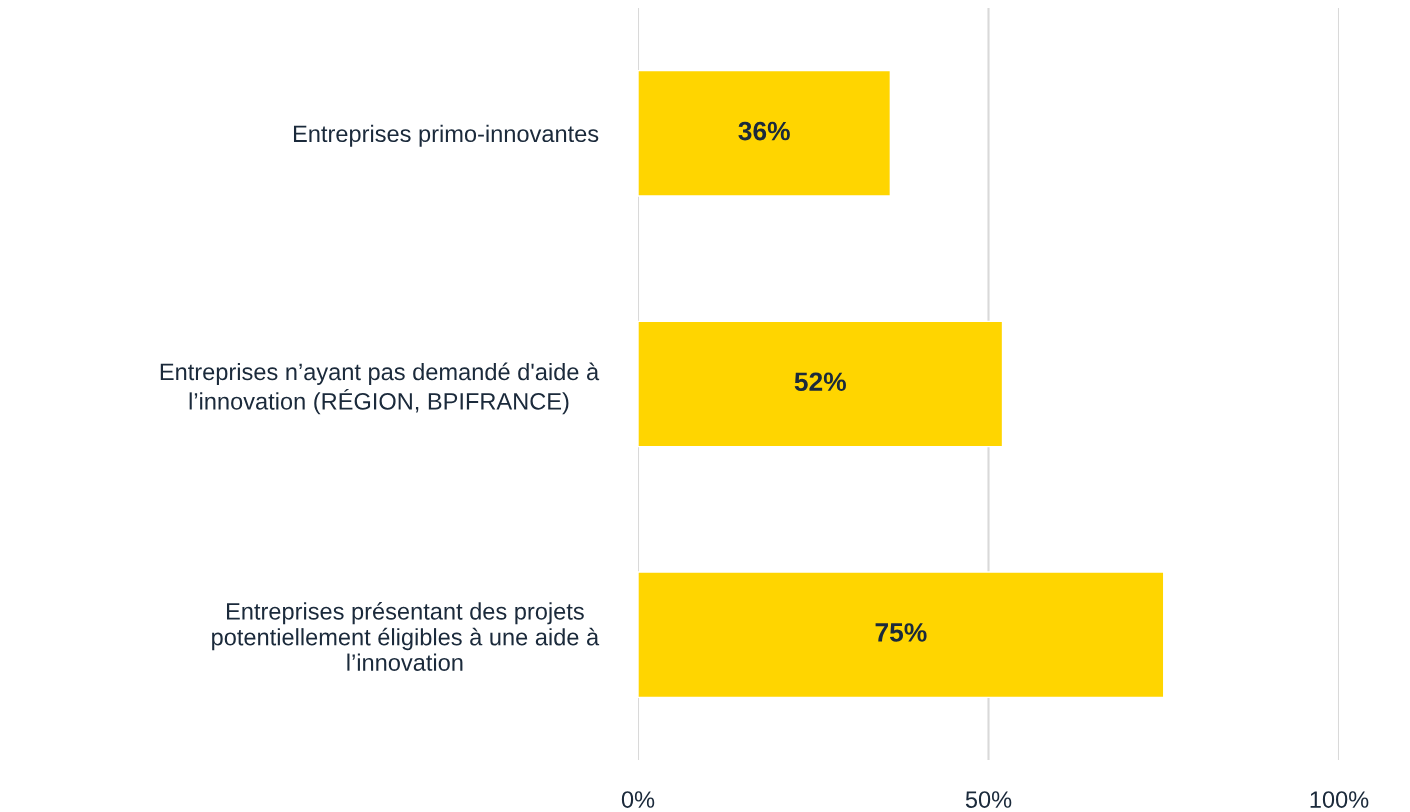 The height and width of the screenshot is (812, 1410). I want to click on x-tick-label: 50%, so click(988, 799).